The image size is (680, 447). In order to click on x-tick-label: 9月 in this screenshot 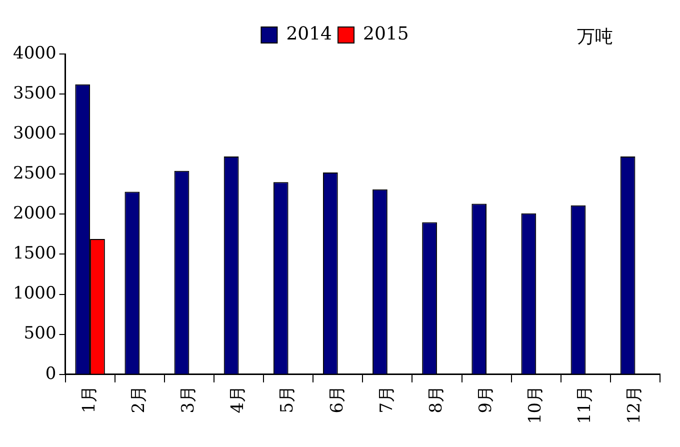, I will do `click(486, 399)`.